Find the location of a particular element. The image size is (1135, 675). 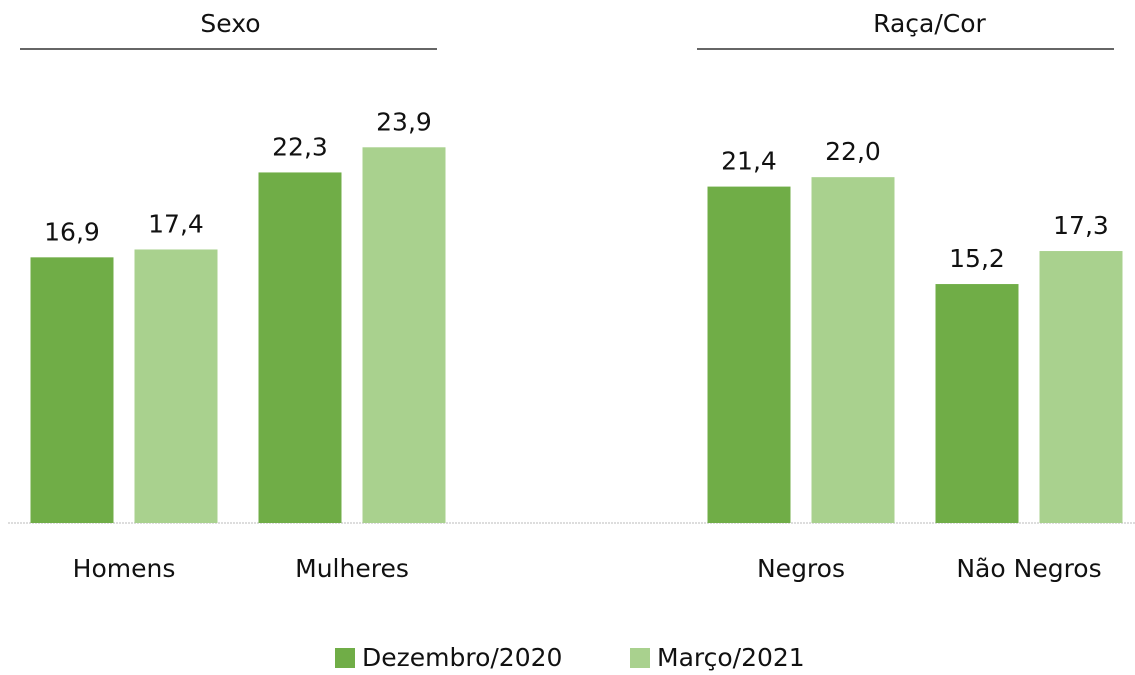

x-tick-label: Não Negros is located at coordinates (1028, 568).